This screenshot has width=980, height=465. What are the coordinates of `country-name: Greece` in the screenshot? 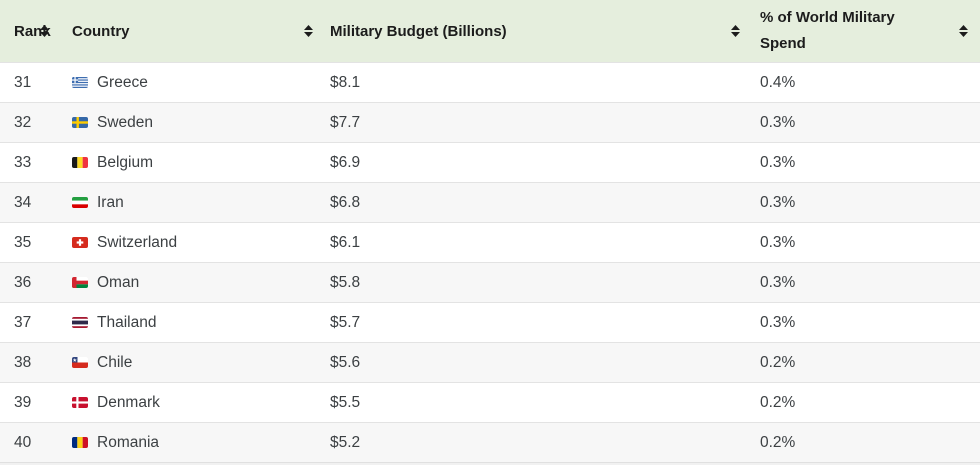 It's located at (122, 82).